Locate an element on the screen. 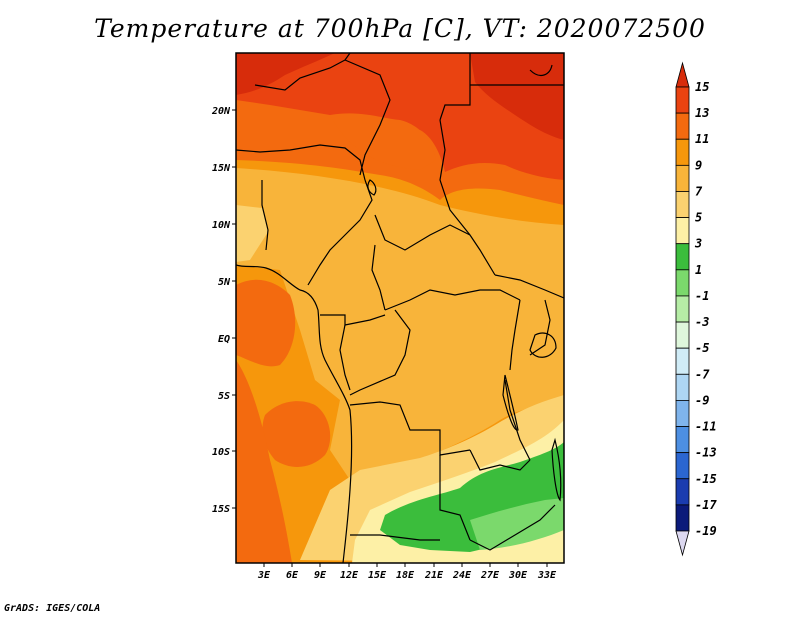 The width and height of the screenshot is (800, 618). lat-tick-10s: 10S is located at coordinates (221, 452).